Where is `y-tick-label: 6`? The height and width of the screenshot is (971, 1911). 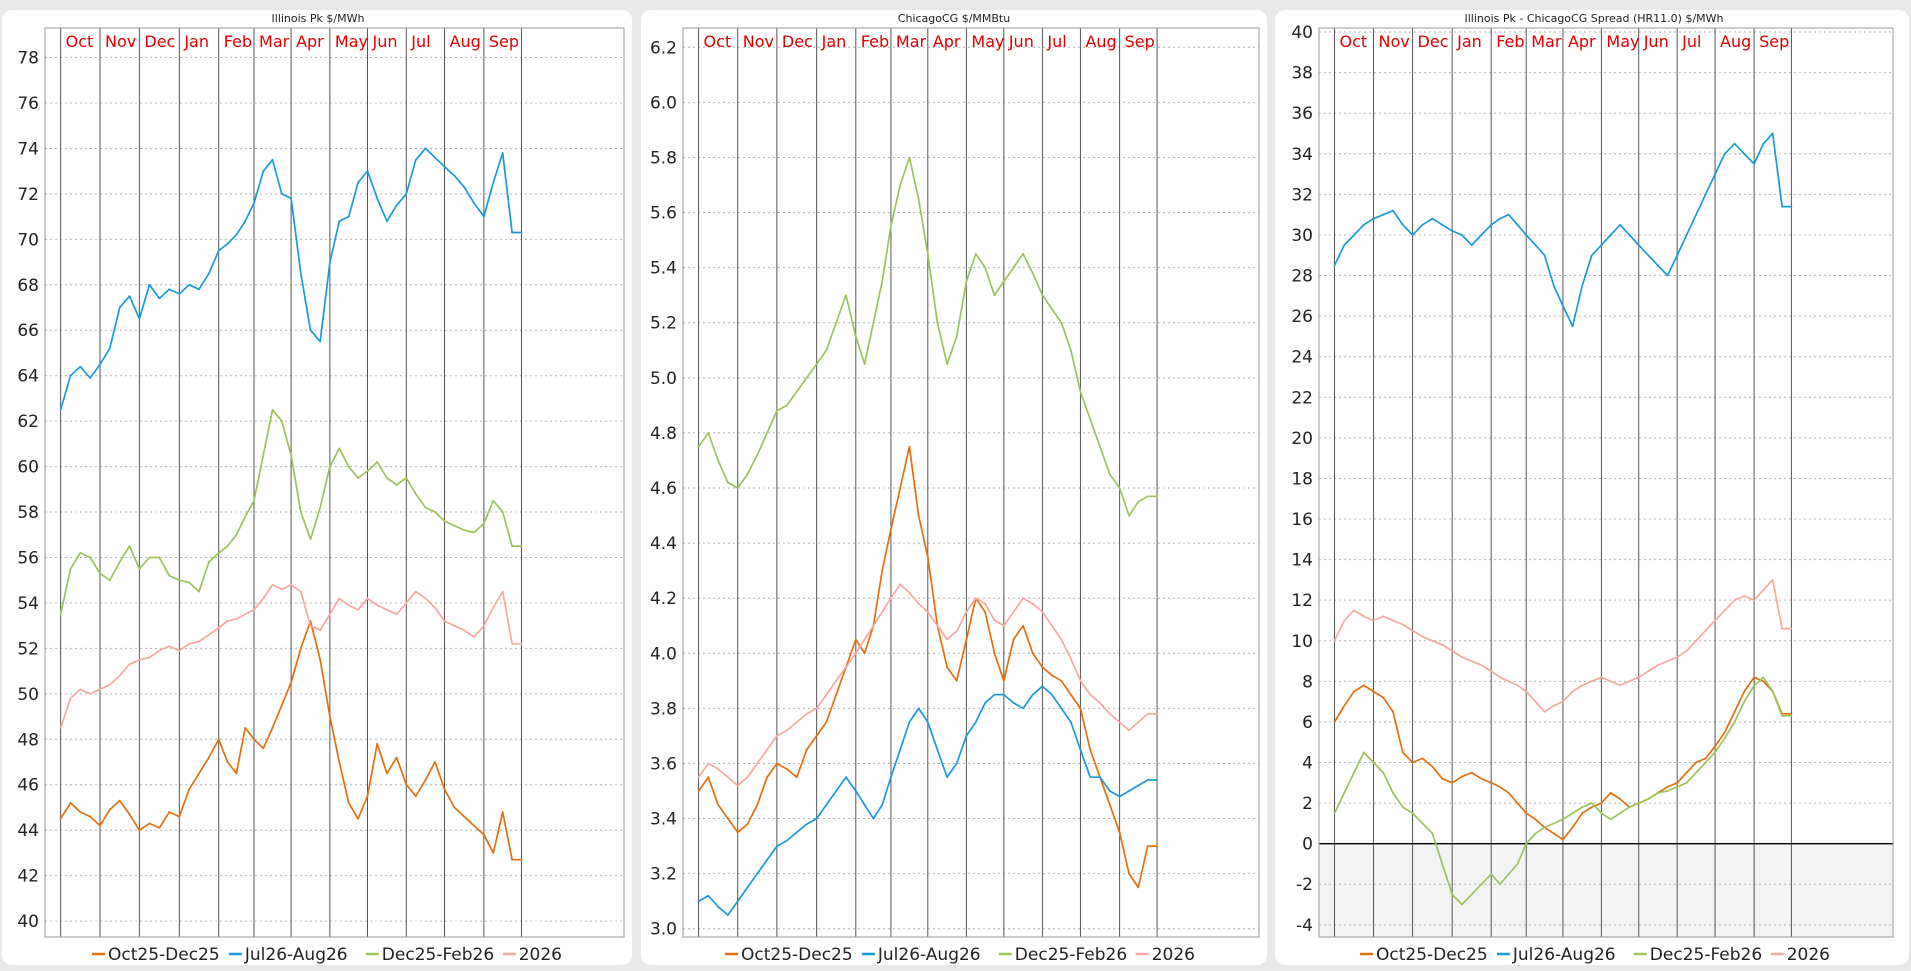 y-tick-label: 6 is located at coordinates (1307, 723).